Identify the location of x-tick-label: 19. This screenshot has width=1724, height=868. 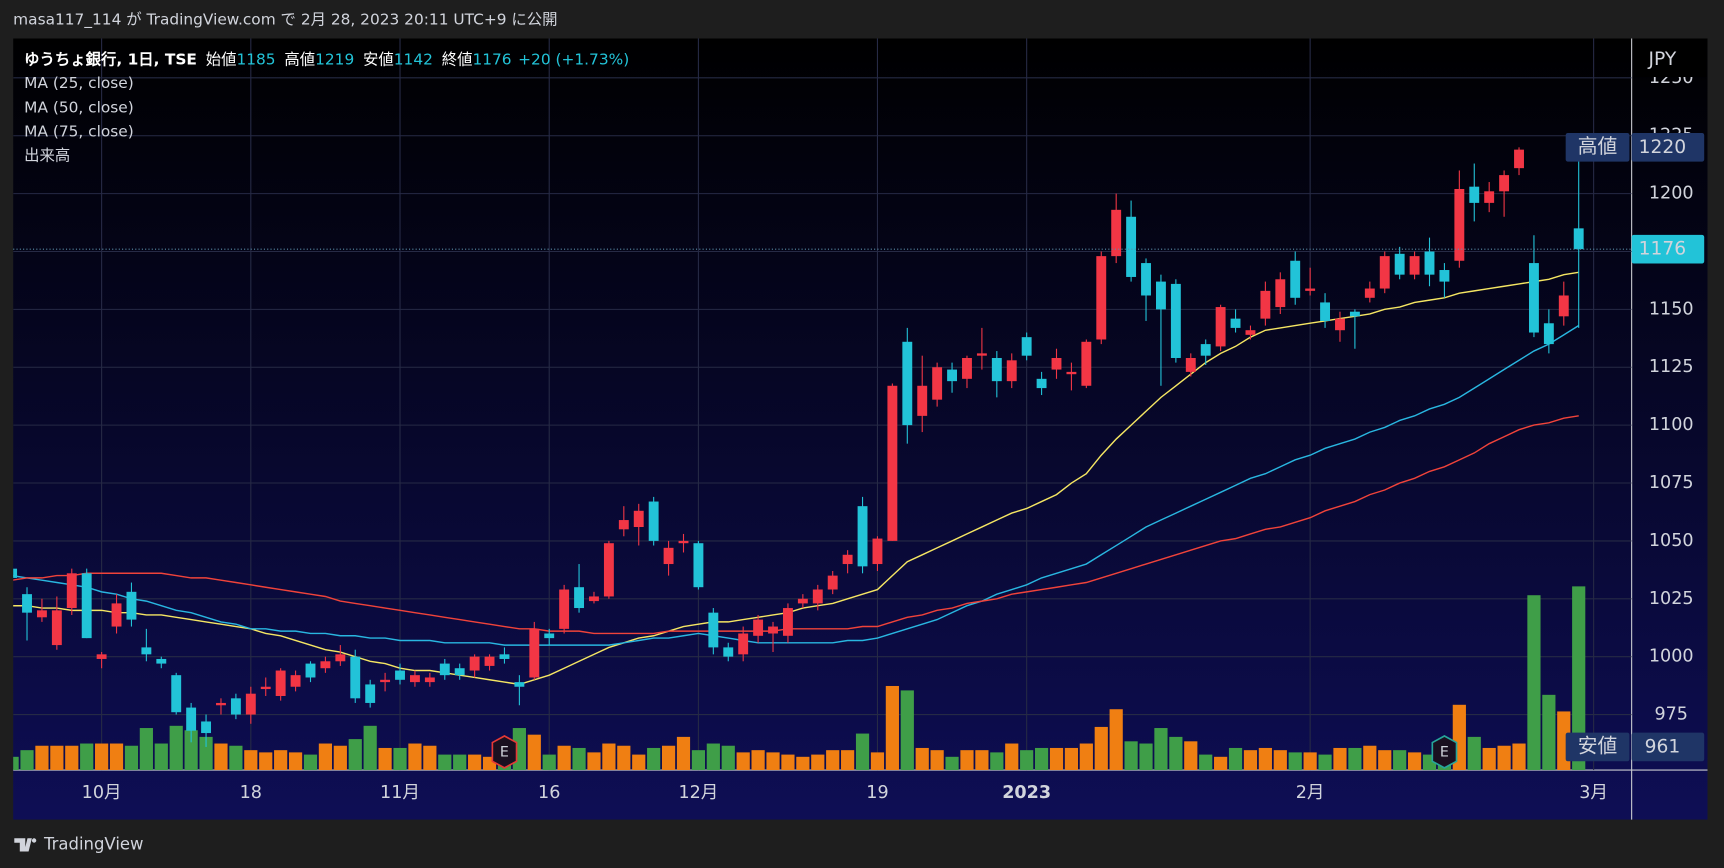
(877, 793).